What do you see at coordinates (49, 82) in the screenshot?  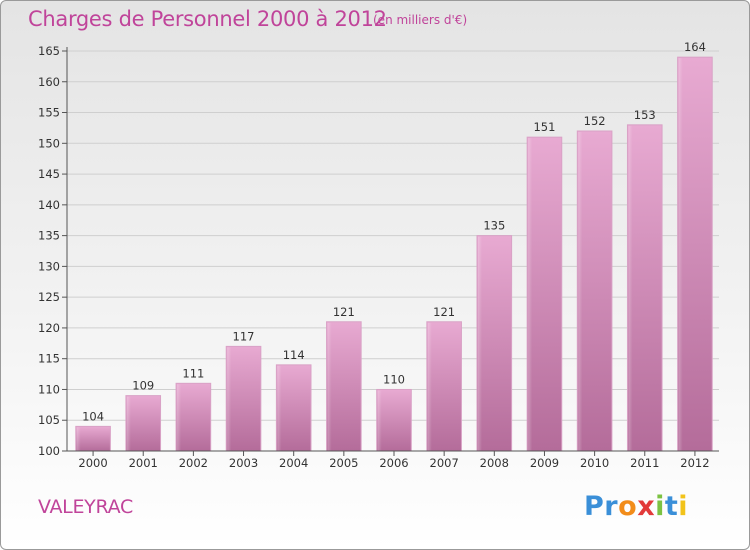 I see `y-tick-label: 160` at bounding box center [49, 82].